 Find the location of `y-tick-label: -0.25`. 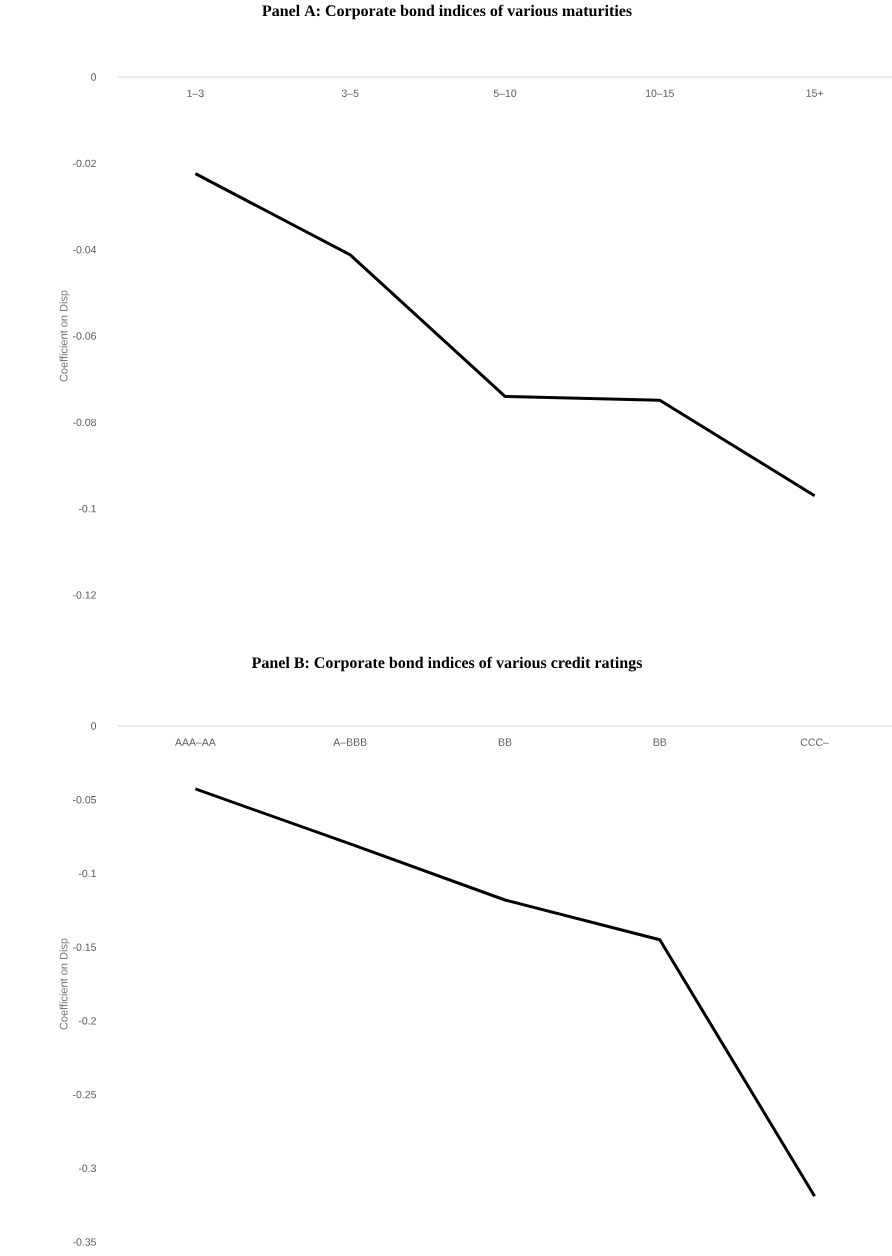

y-tick-label: -0.25 is located at coordinates (84, 1094).